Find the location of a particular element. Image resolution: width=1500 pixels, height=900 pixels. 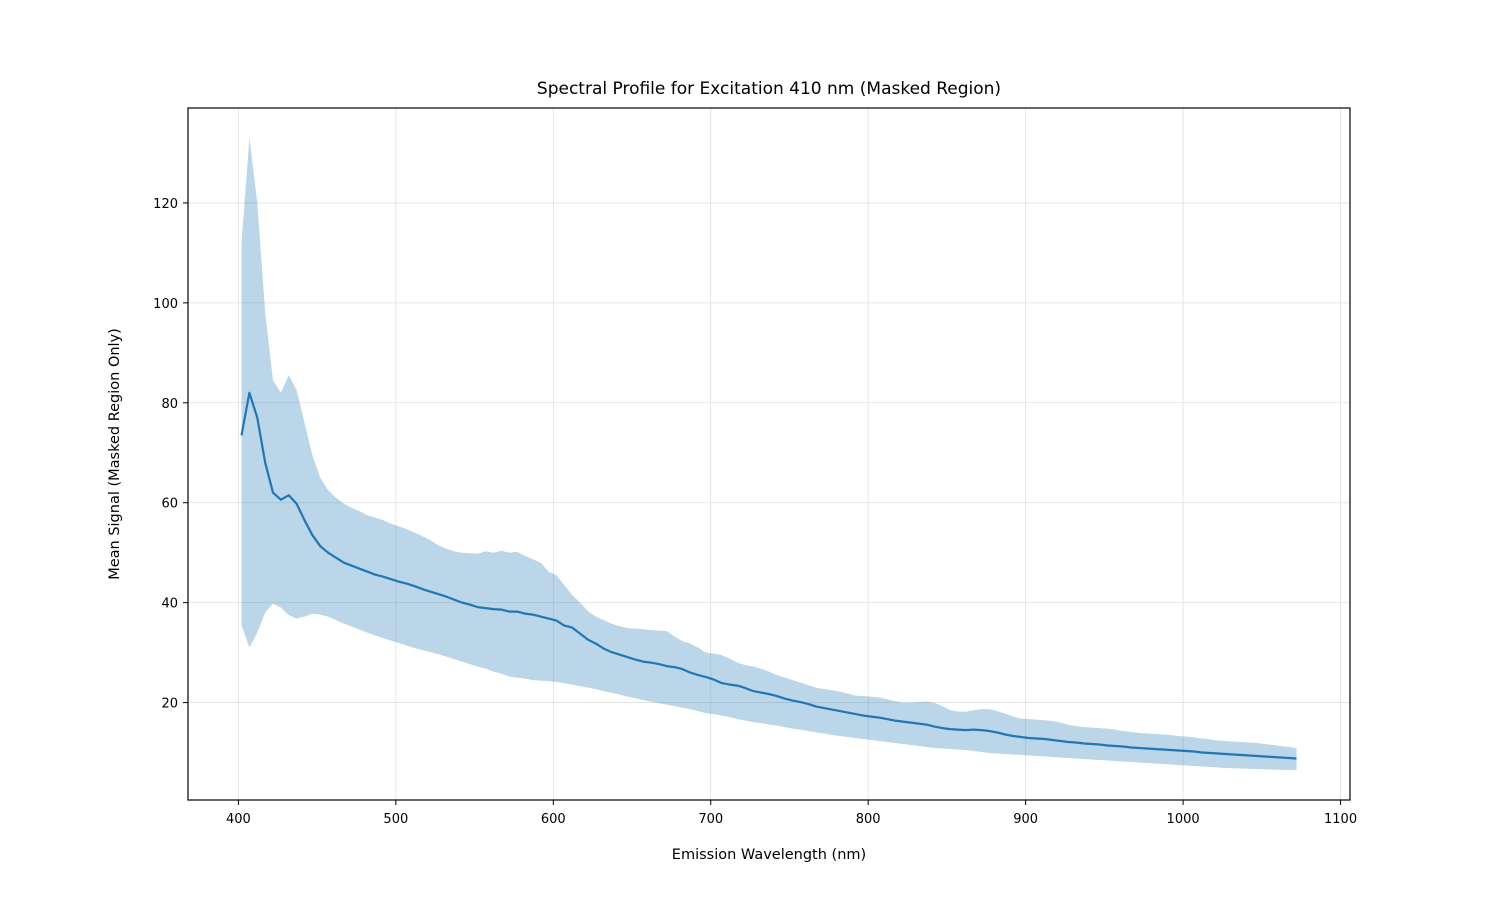

x-axis-ticks: 400 500 600 700 800 900 1000 1100 is located at coordinates (791, 813).